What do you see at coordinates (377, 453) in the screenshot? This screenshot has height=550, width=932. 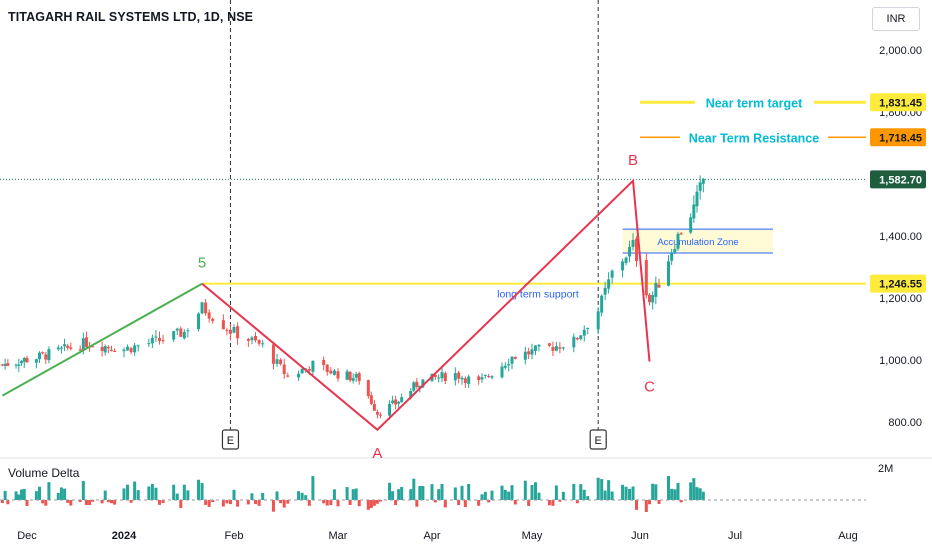 I see `wave-a-label: A` at bounding box center [377, 453].